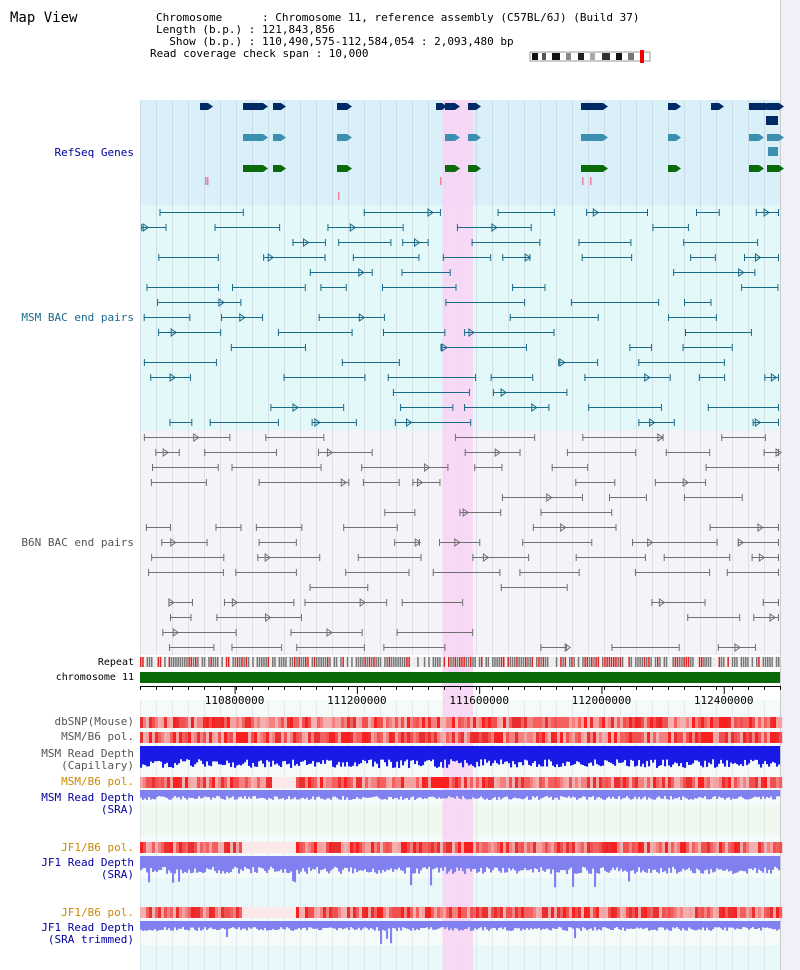 This screenshot has width=800, height=970. What do you see at coordinates (772, 120) in the screenshot?
I see `refseq-gene-feature` at bounding box center [772, 120].